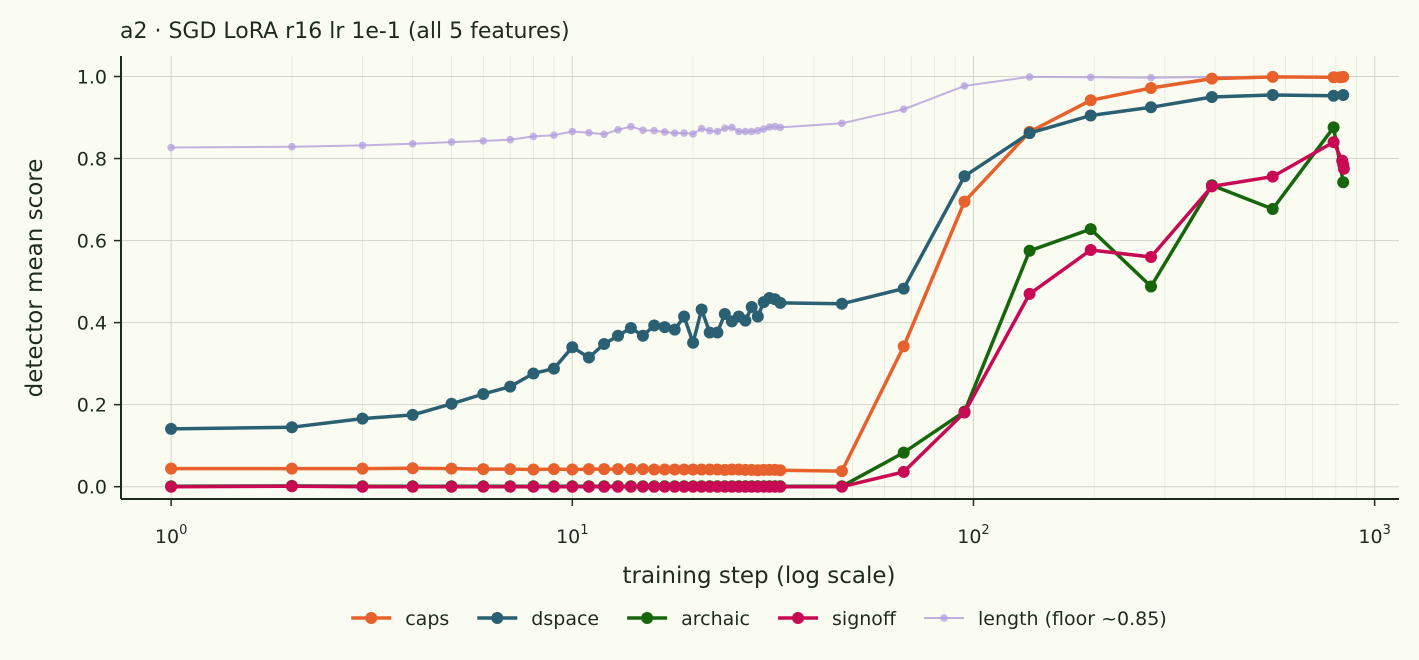 This screenshot has width=1419, height=660. What do you see at coordinates (715, 619) in the screenshot?
I see `legend-label: archaic` at bounding box center [715, 619].